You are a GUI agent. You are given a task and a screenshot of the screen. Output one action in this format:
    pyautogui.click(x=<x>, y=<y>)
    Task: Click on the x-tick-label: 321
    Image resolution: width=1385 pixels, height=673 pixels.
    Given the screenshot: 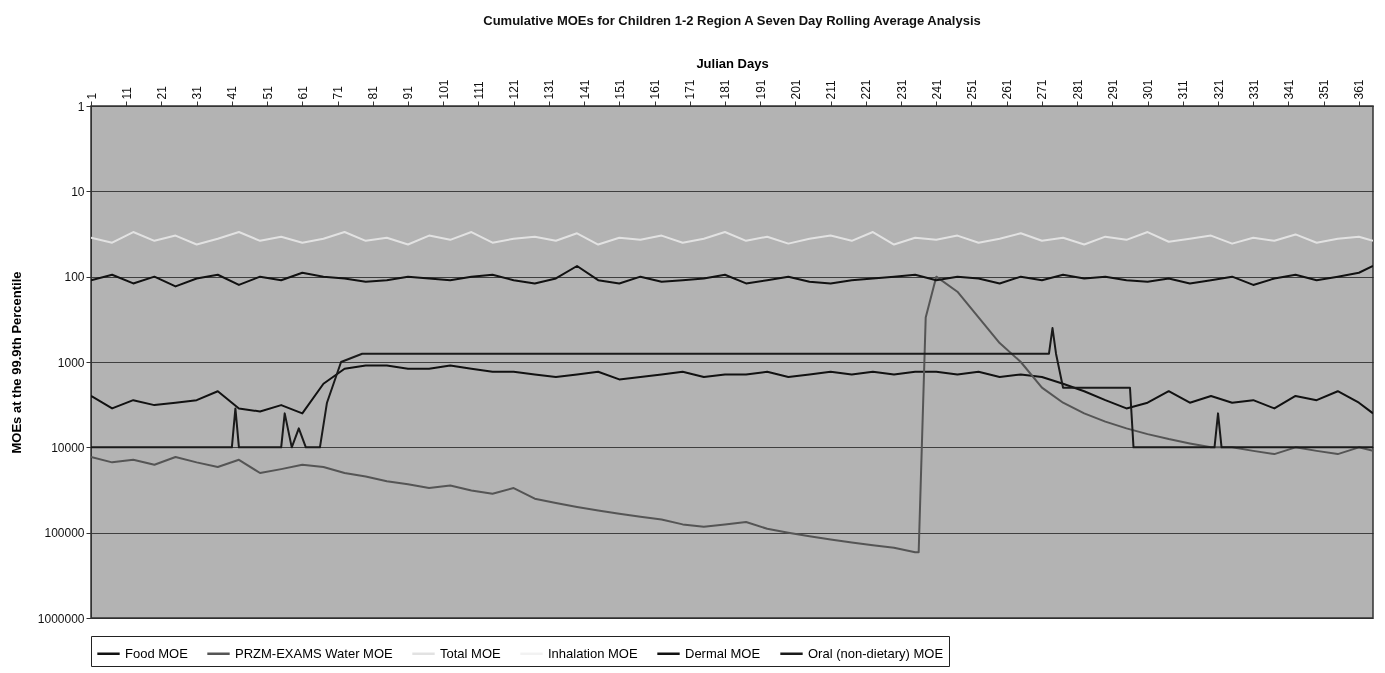 What is the action you would take?
    pyautogui.click(x=1218, y=89)
    